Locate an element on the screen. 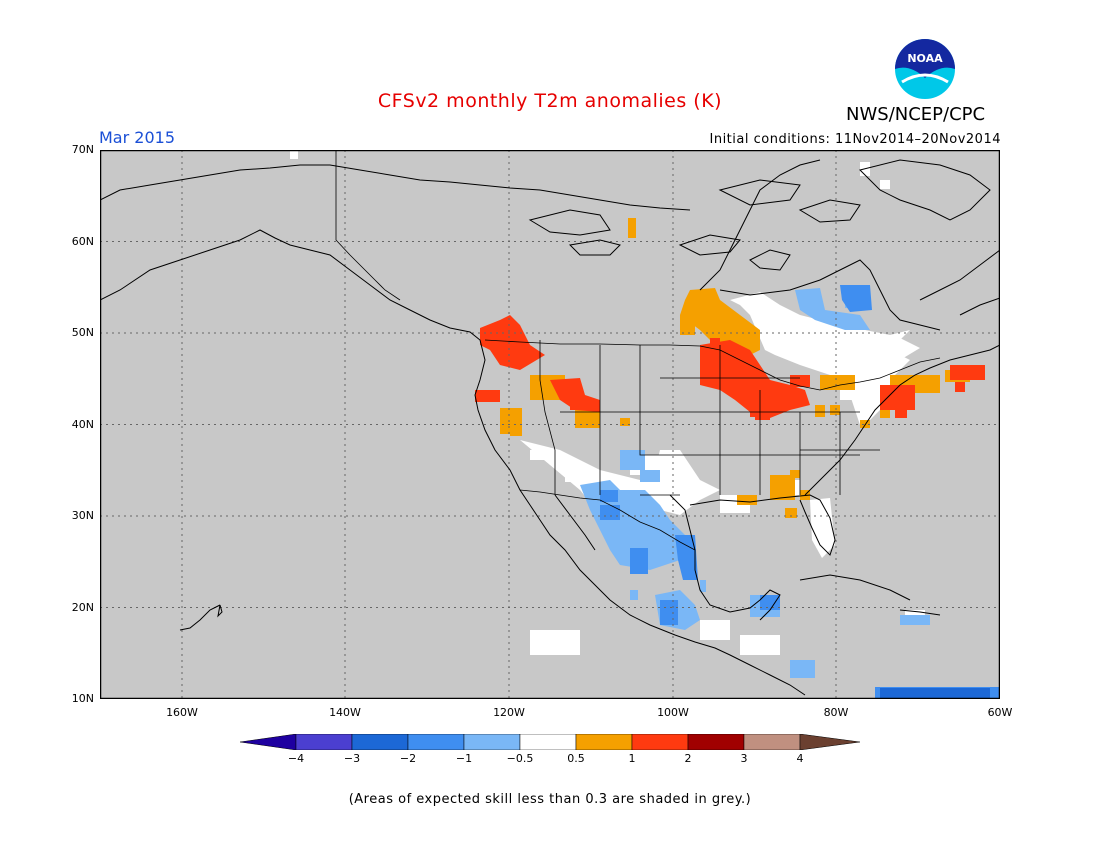  colorbar-label-2: 2 is located at coordinates (688, 758).